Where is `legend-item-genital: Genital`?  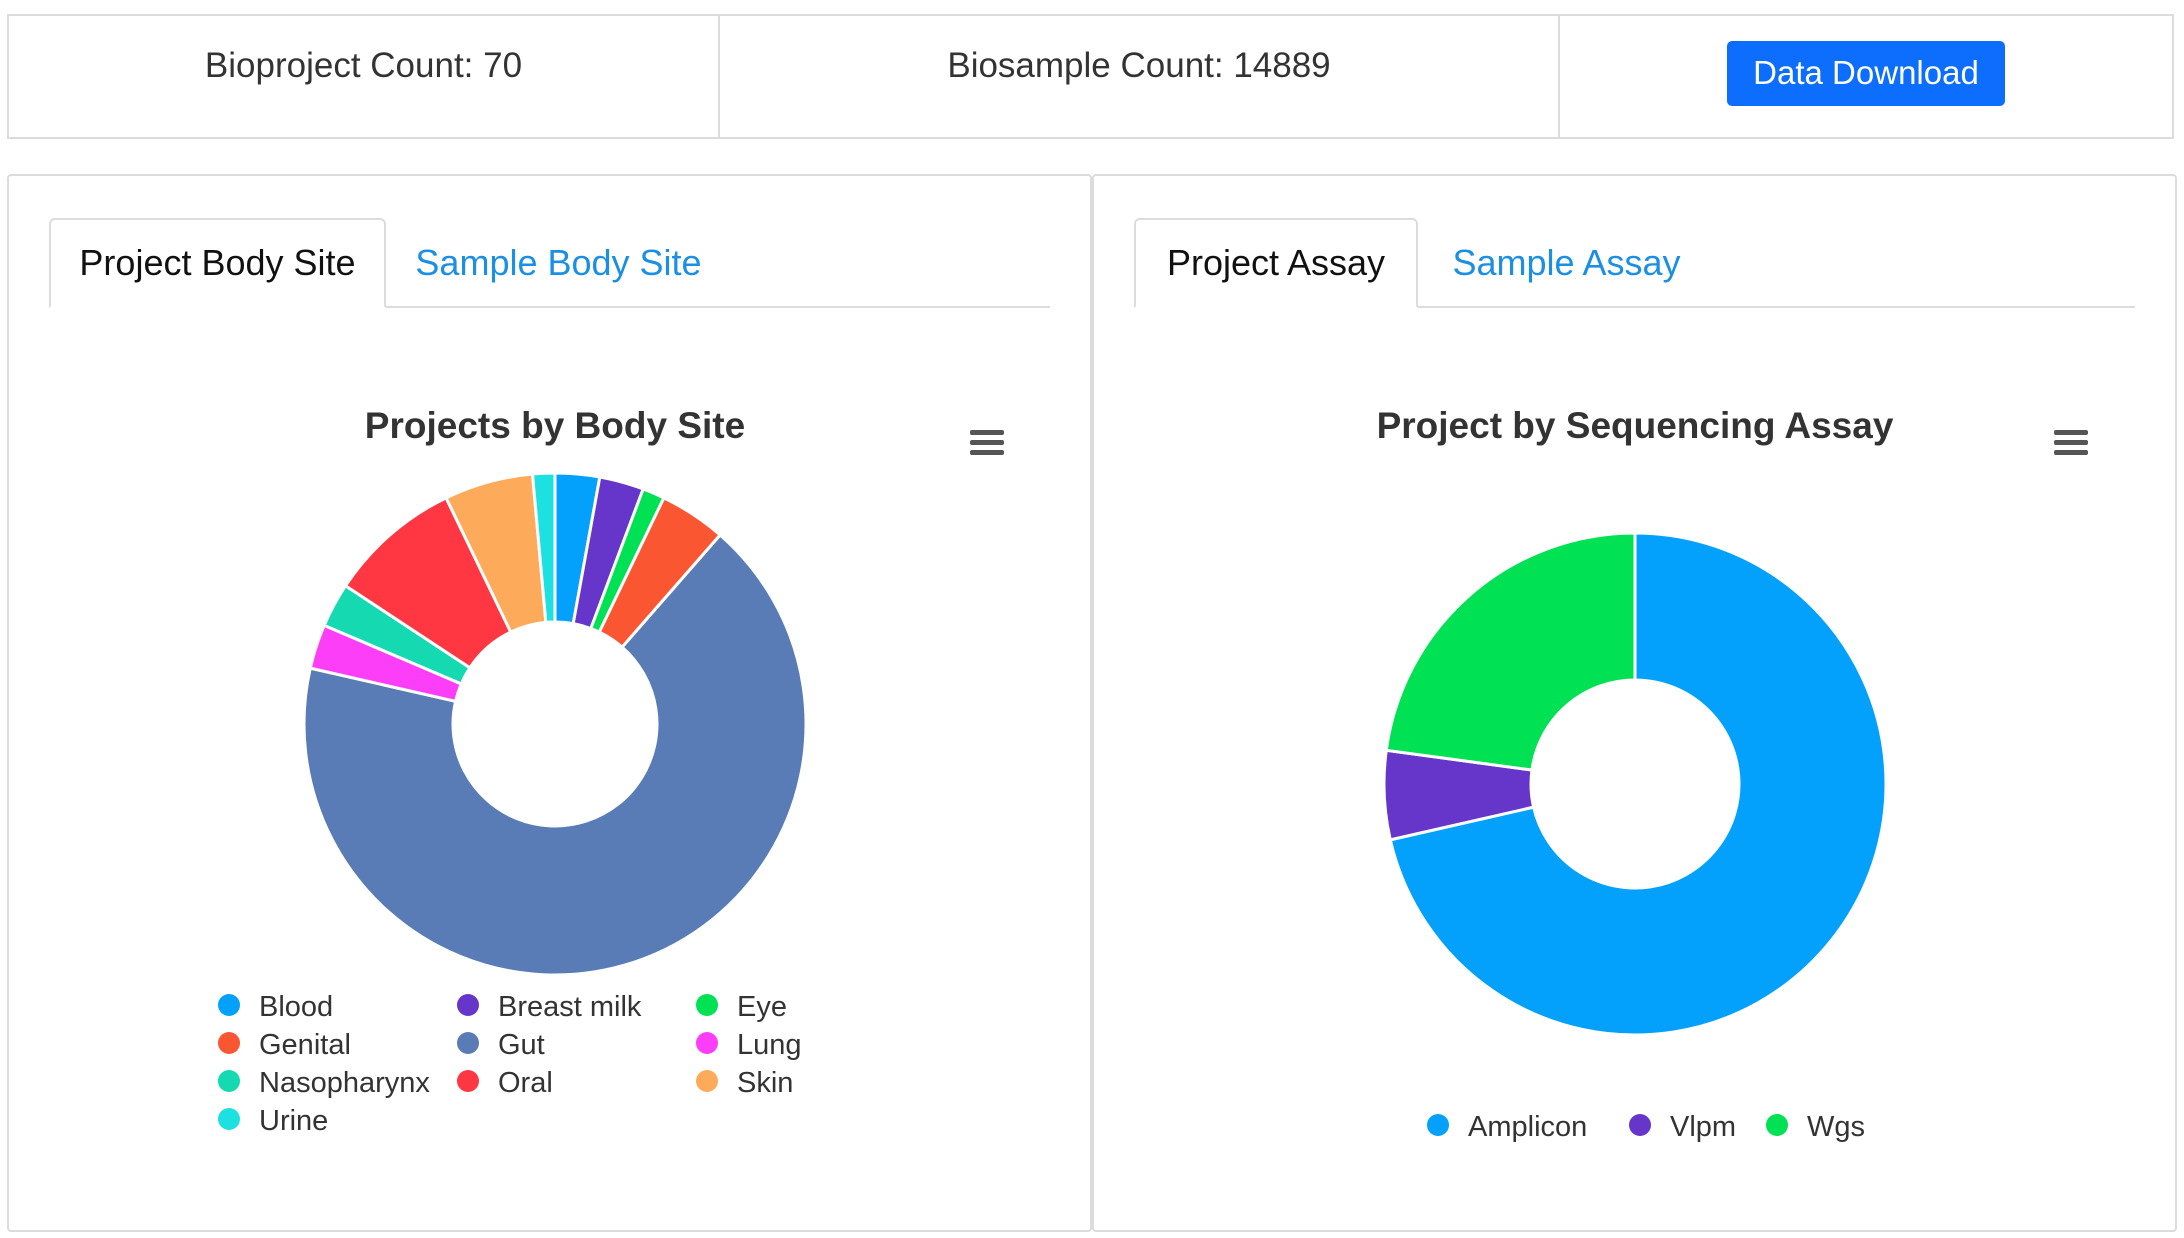 legend-item-genital: Genital is located at coordinates (284, 1045).